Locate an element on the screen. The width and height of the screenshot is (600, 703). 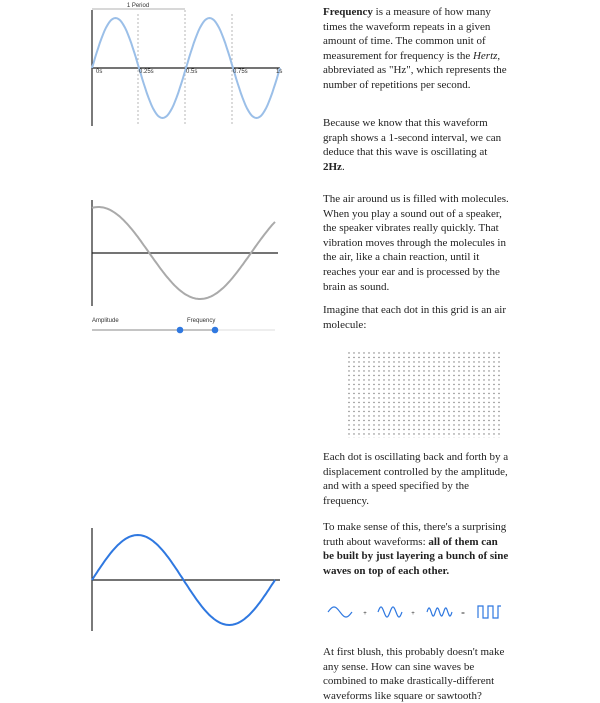
period-label: 1 Period is located at coordinates (138, 6).